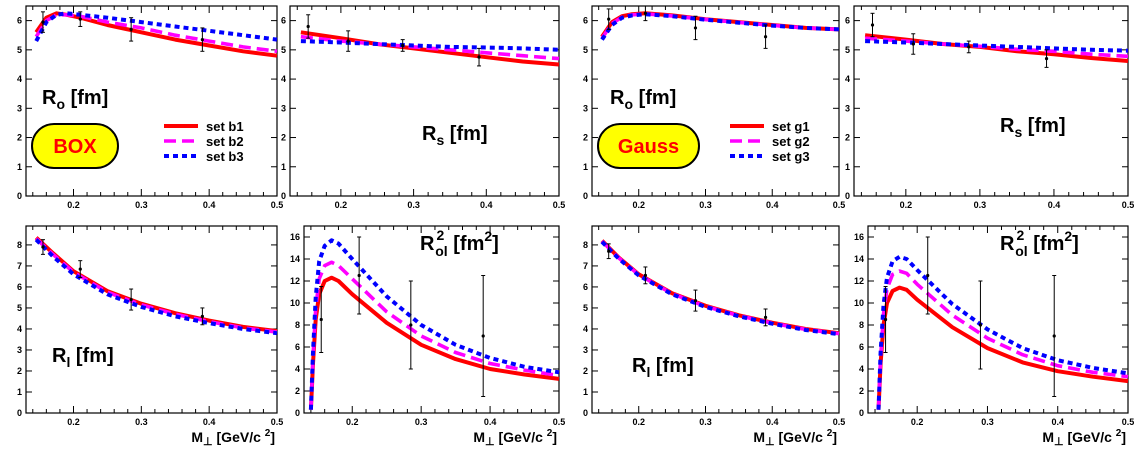 The height and width of the screenshot is (462, 1137). Describe the element at coordinates (859, 281) in the screenshot. I see `y-tick-label: 12` at that location.